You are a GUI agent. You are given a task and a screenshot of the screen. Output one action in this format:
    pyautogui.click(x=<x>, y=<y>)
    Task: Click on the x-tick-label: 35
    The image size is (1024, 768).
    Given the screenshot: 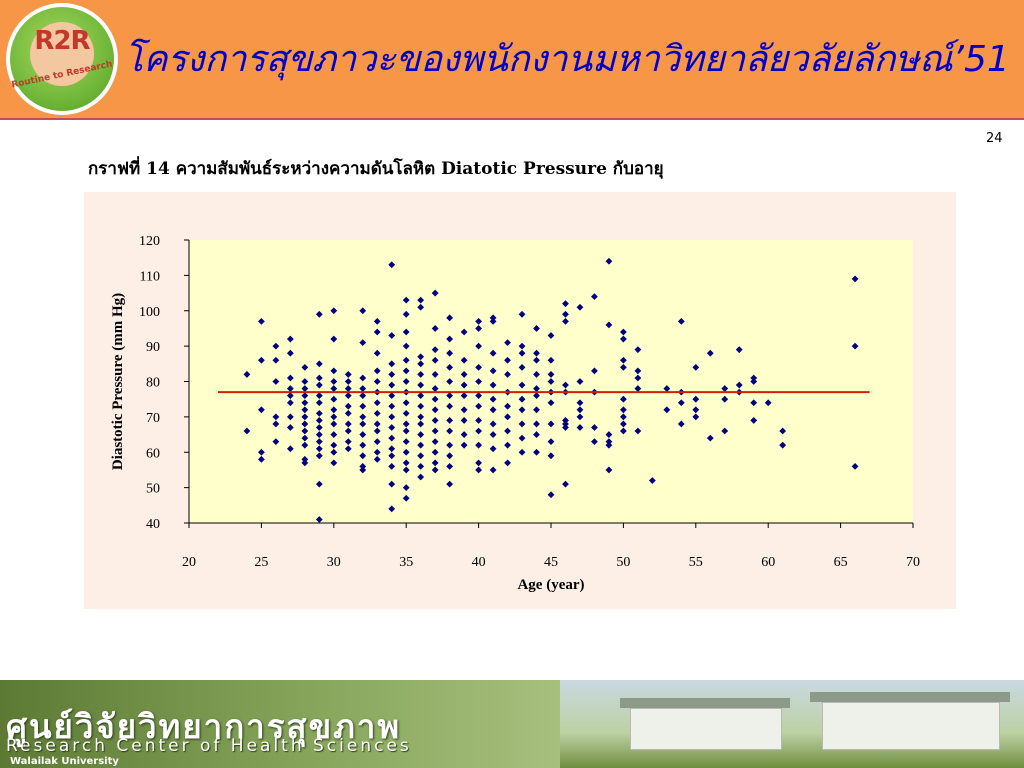 What is the action you would take?
    pyautogui.click(x=406, y=562)
    